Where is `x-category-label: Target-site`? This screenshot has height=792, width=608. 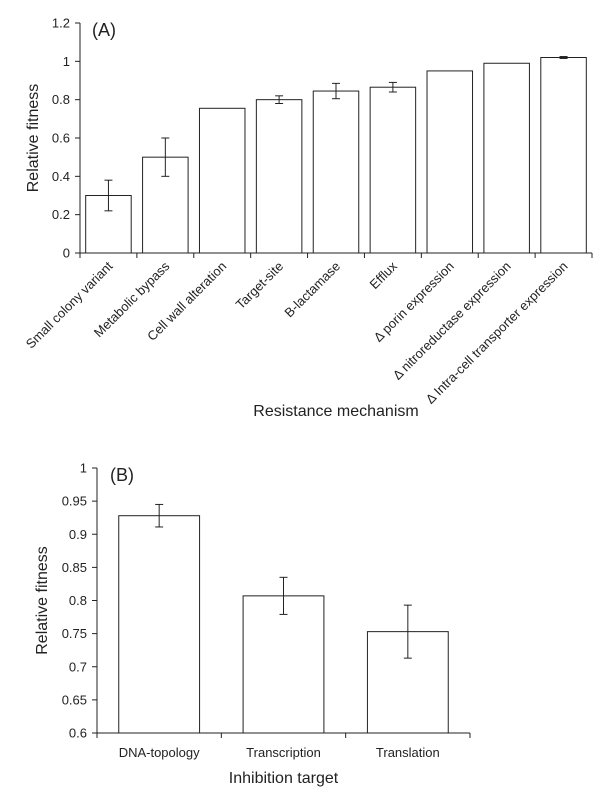
x-category-label: Target-site is located at coordinates (260, 286).